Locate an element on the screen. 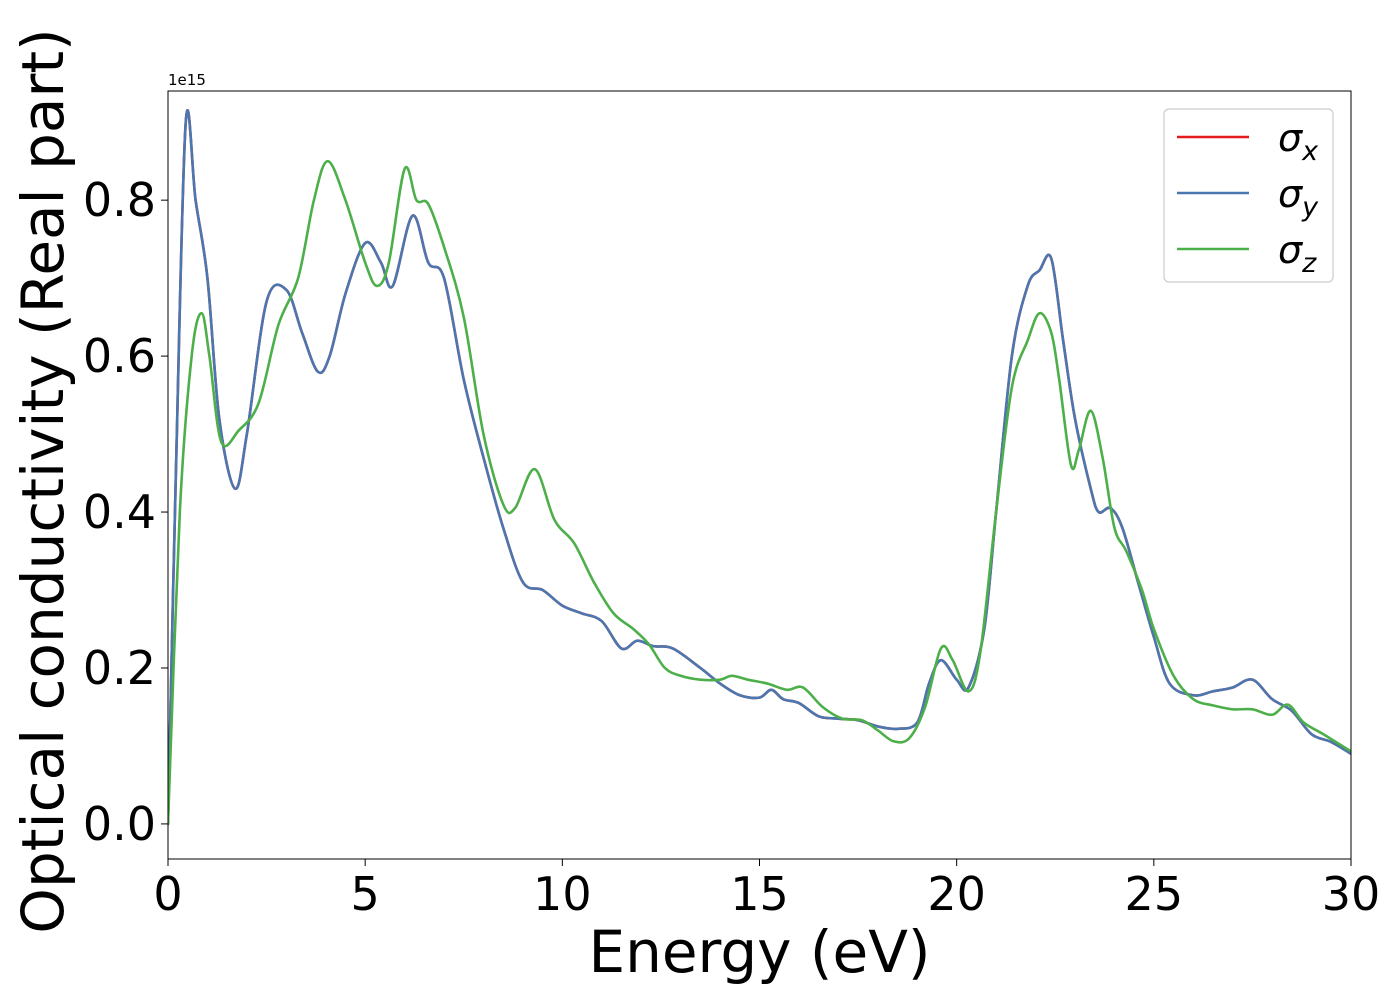  legend-label-z: σz is located at coordinates (1297, 253).